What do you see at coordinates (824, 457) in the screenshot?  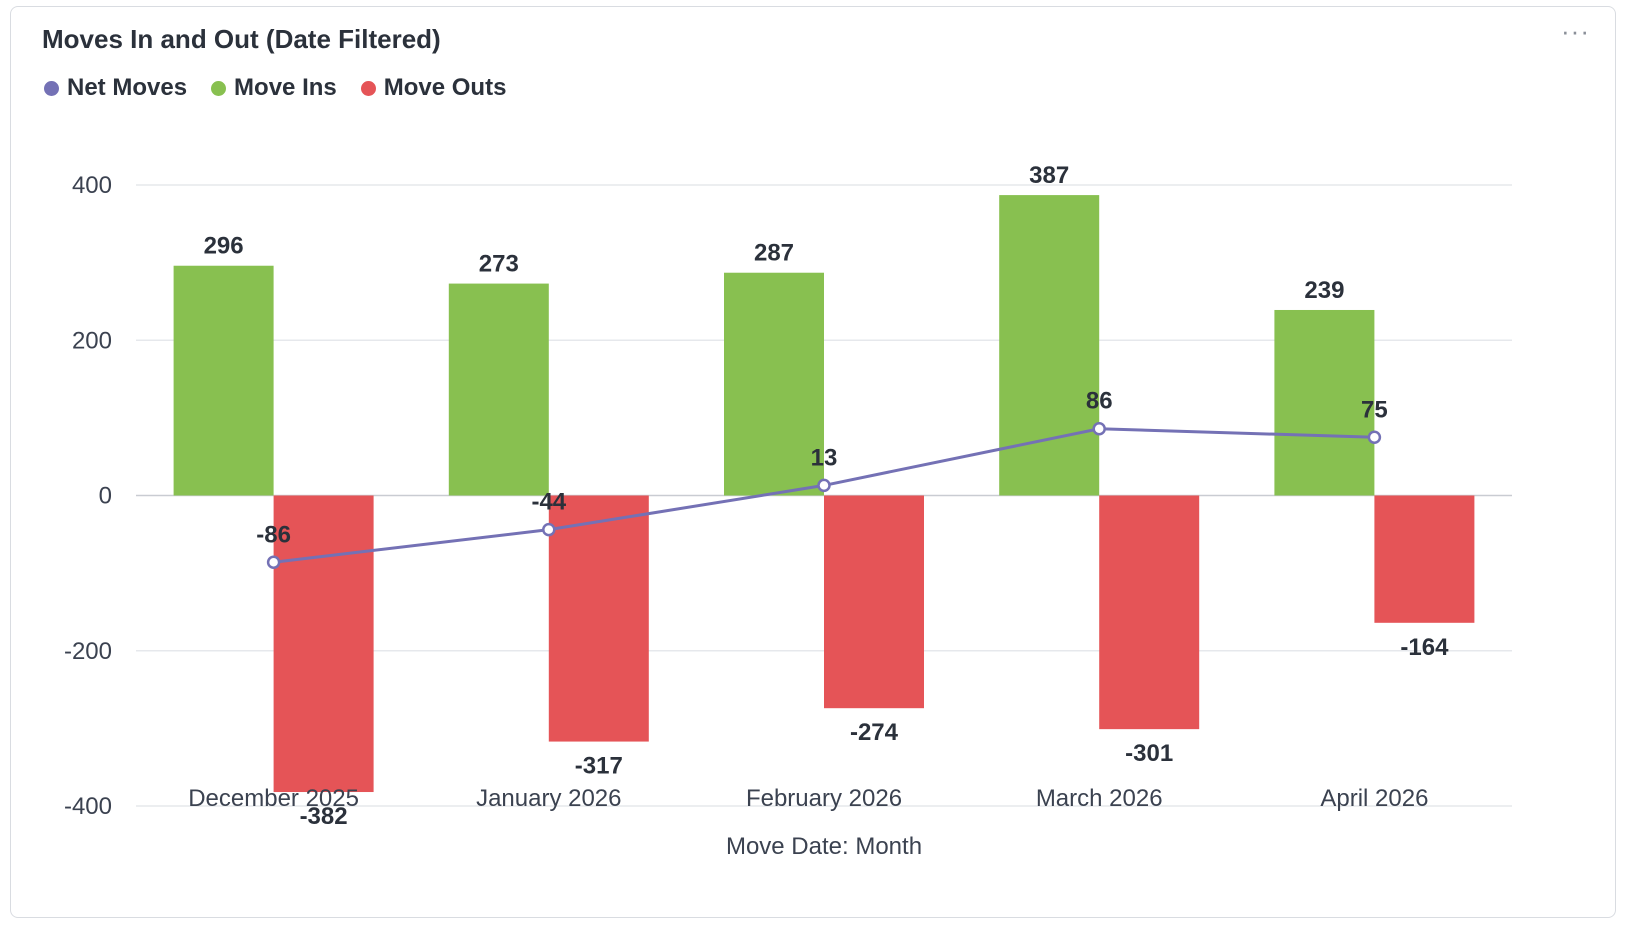 I see `data-label-net-moves: 13` at bounding box center [824, 457].